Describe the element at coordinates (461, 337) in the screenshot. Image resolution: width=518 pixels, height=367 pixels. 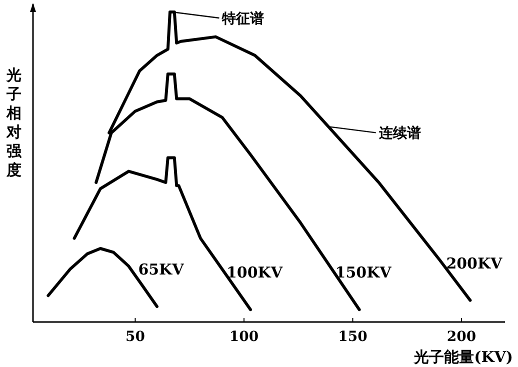
I see `x-tick-label: 200` at that location.